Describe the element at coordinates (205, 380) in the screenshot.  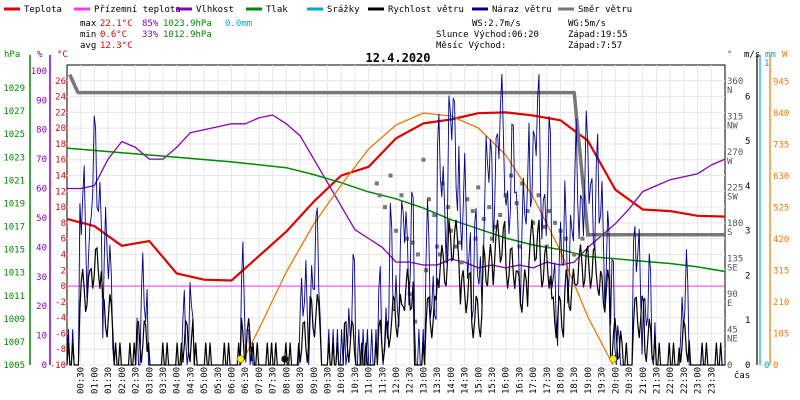
I see `x-tick-label: 05:00` at that location.